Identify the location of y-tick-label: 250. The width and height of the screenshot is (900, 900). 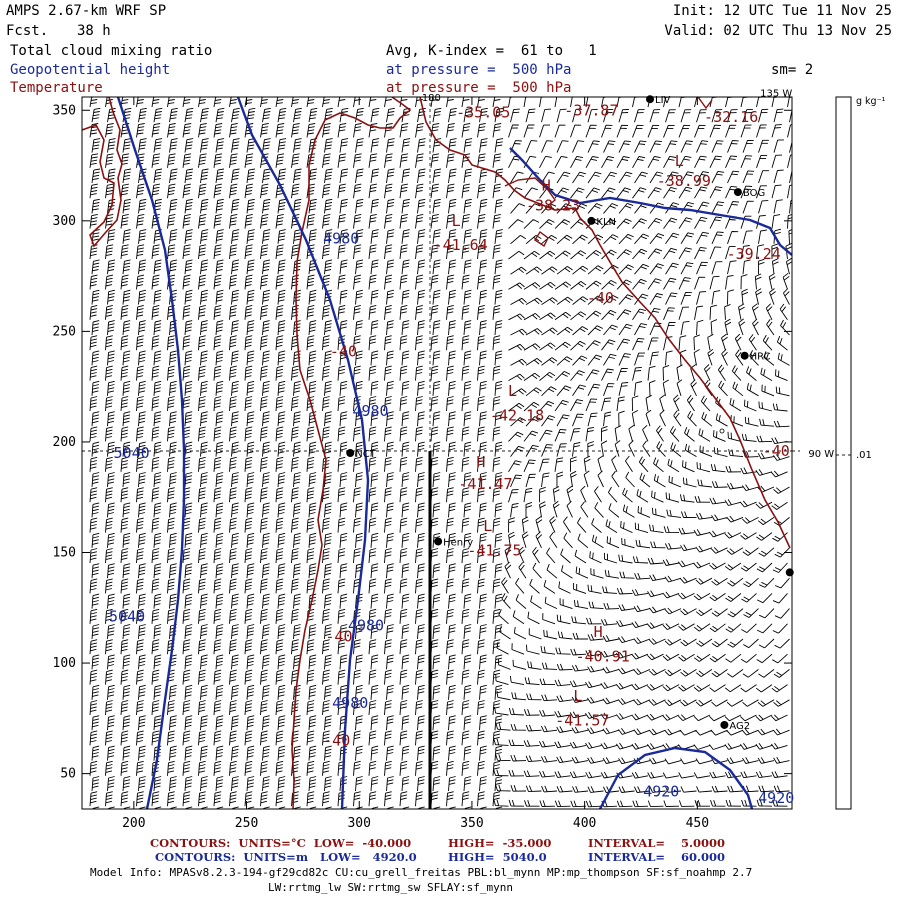
(64, 331).